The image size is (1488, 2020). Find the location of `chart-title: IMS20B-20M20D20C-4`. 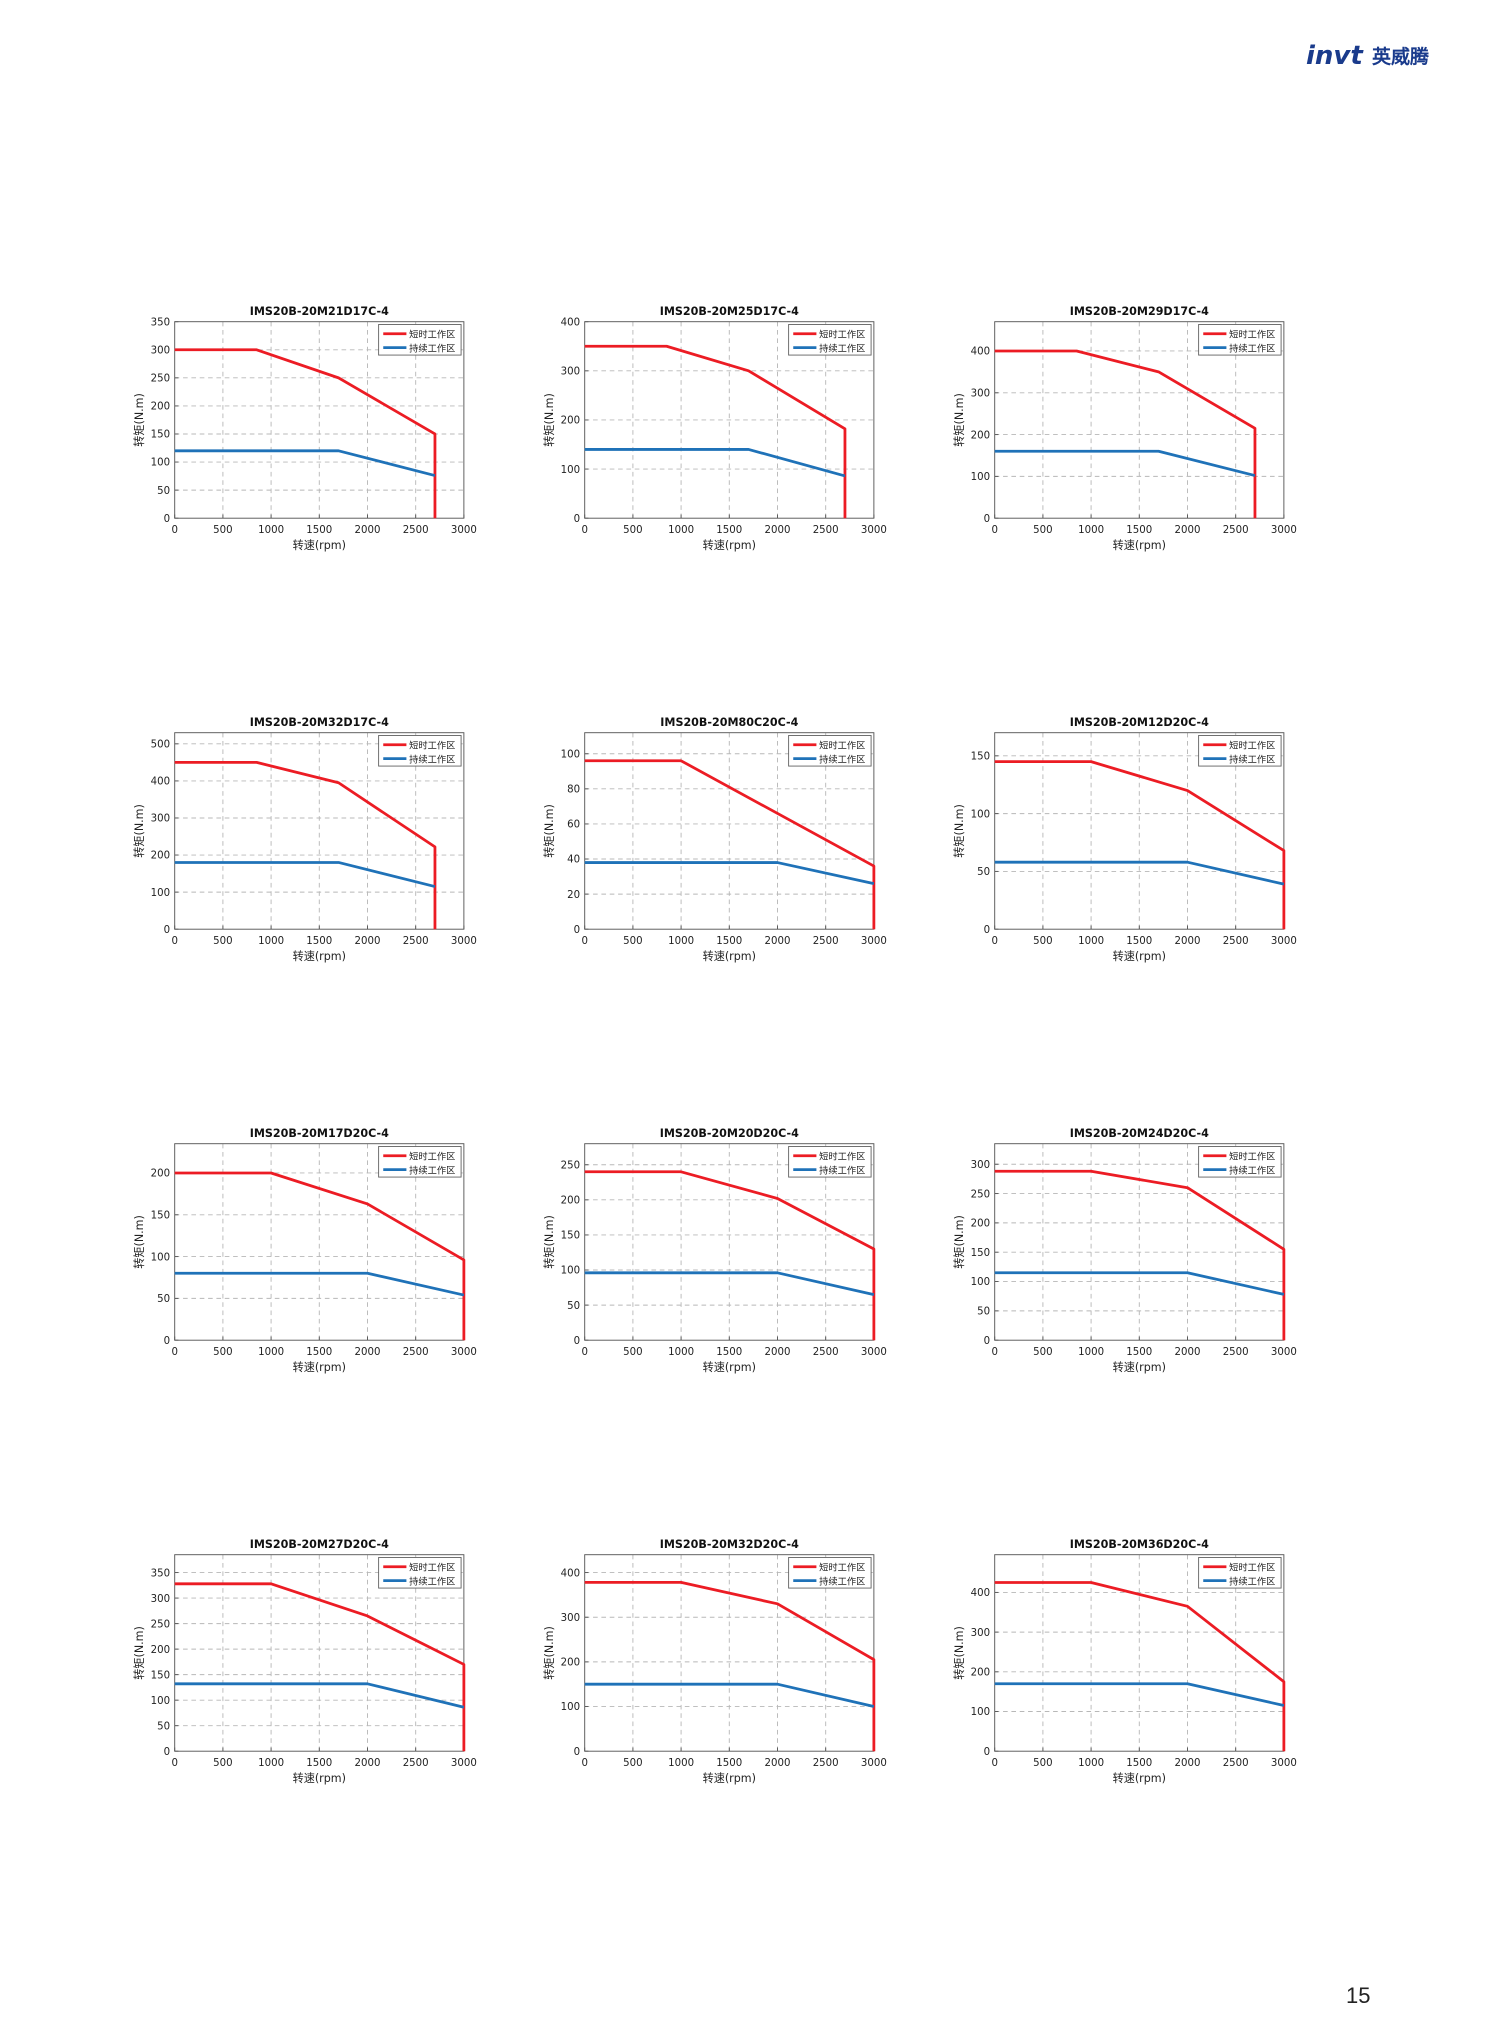

chart-title: IMS20B-20M20D20C-4 is located at coordinates (729, 1133).